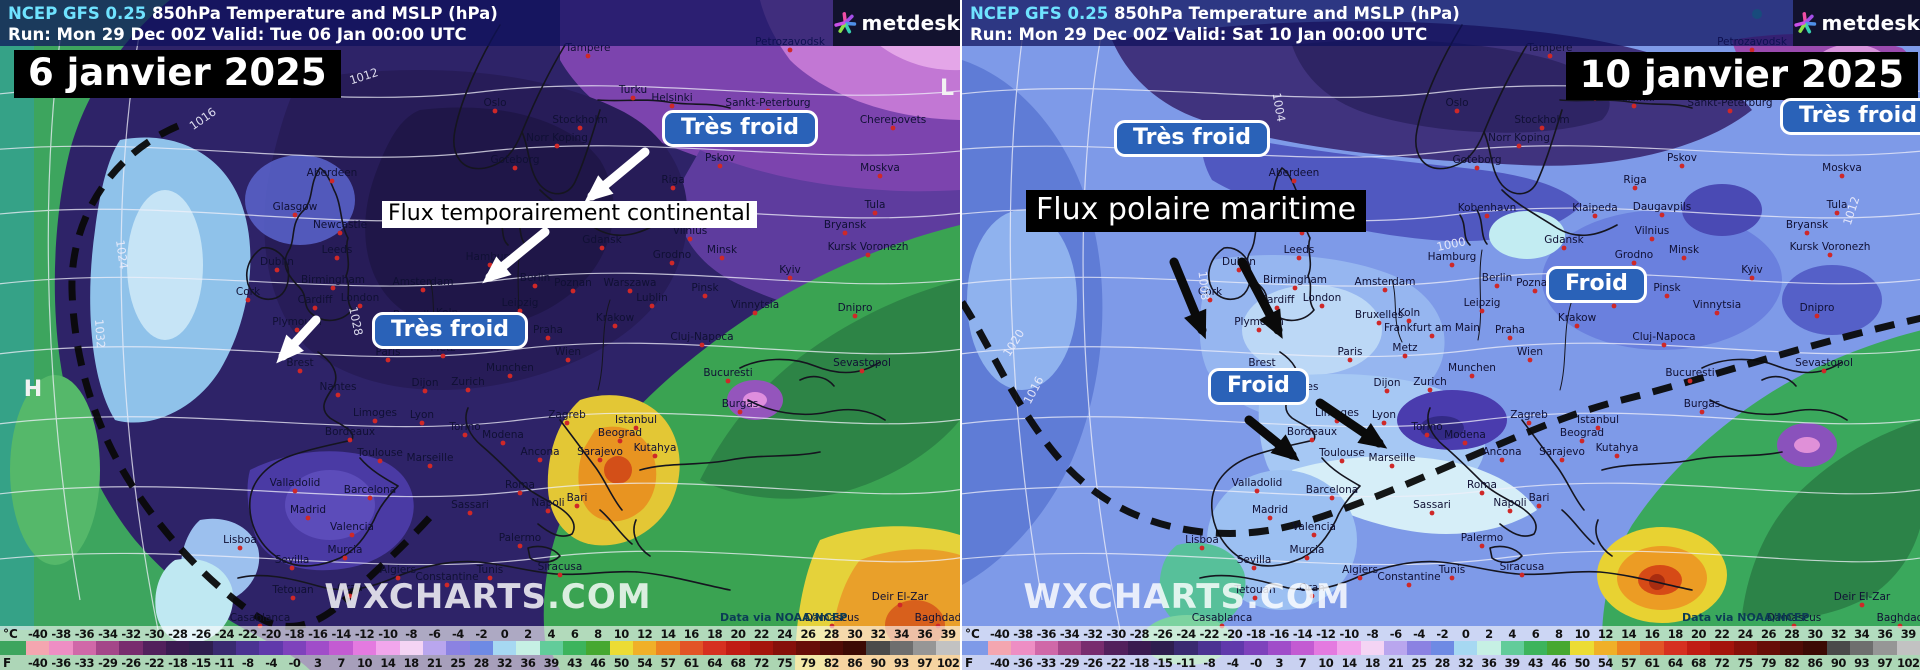 The image size is (1920, 670). I want to click on city-label: Frankfurt am Main, so click(1432, 328).